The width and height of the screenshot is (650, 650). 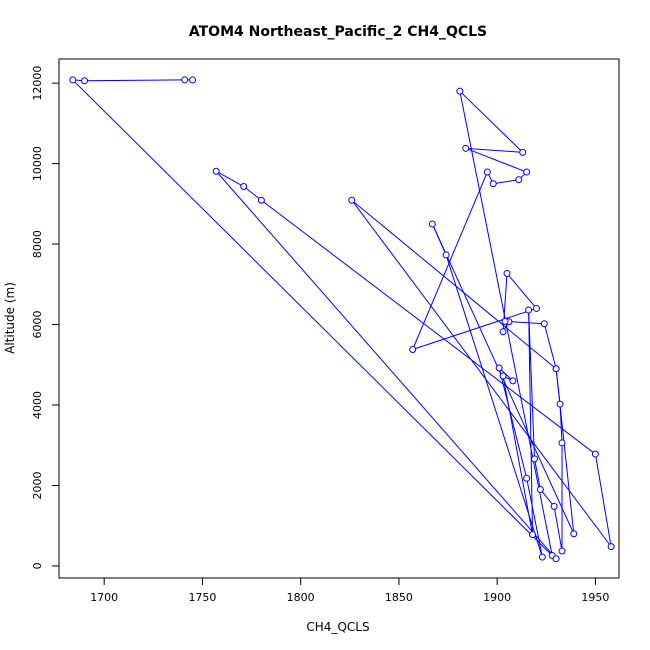 What do you see at coordinates (338, 32) in the screenshot?
I see `chart-title: ATOM4 Northeast_Pacific_2 CH4_QCLS` at bounding box center [338, 32].